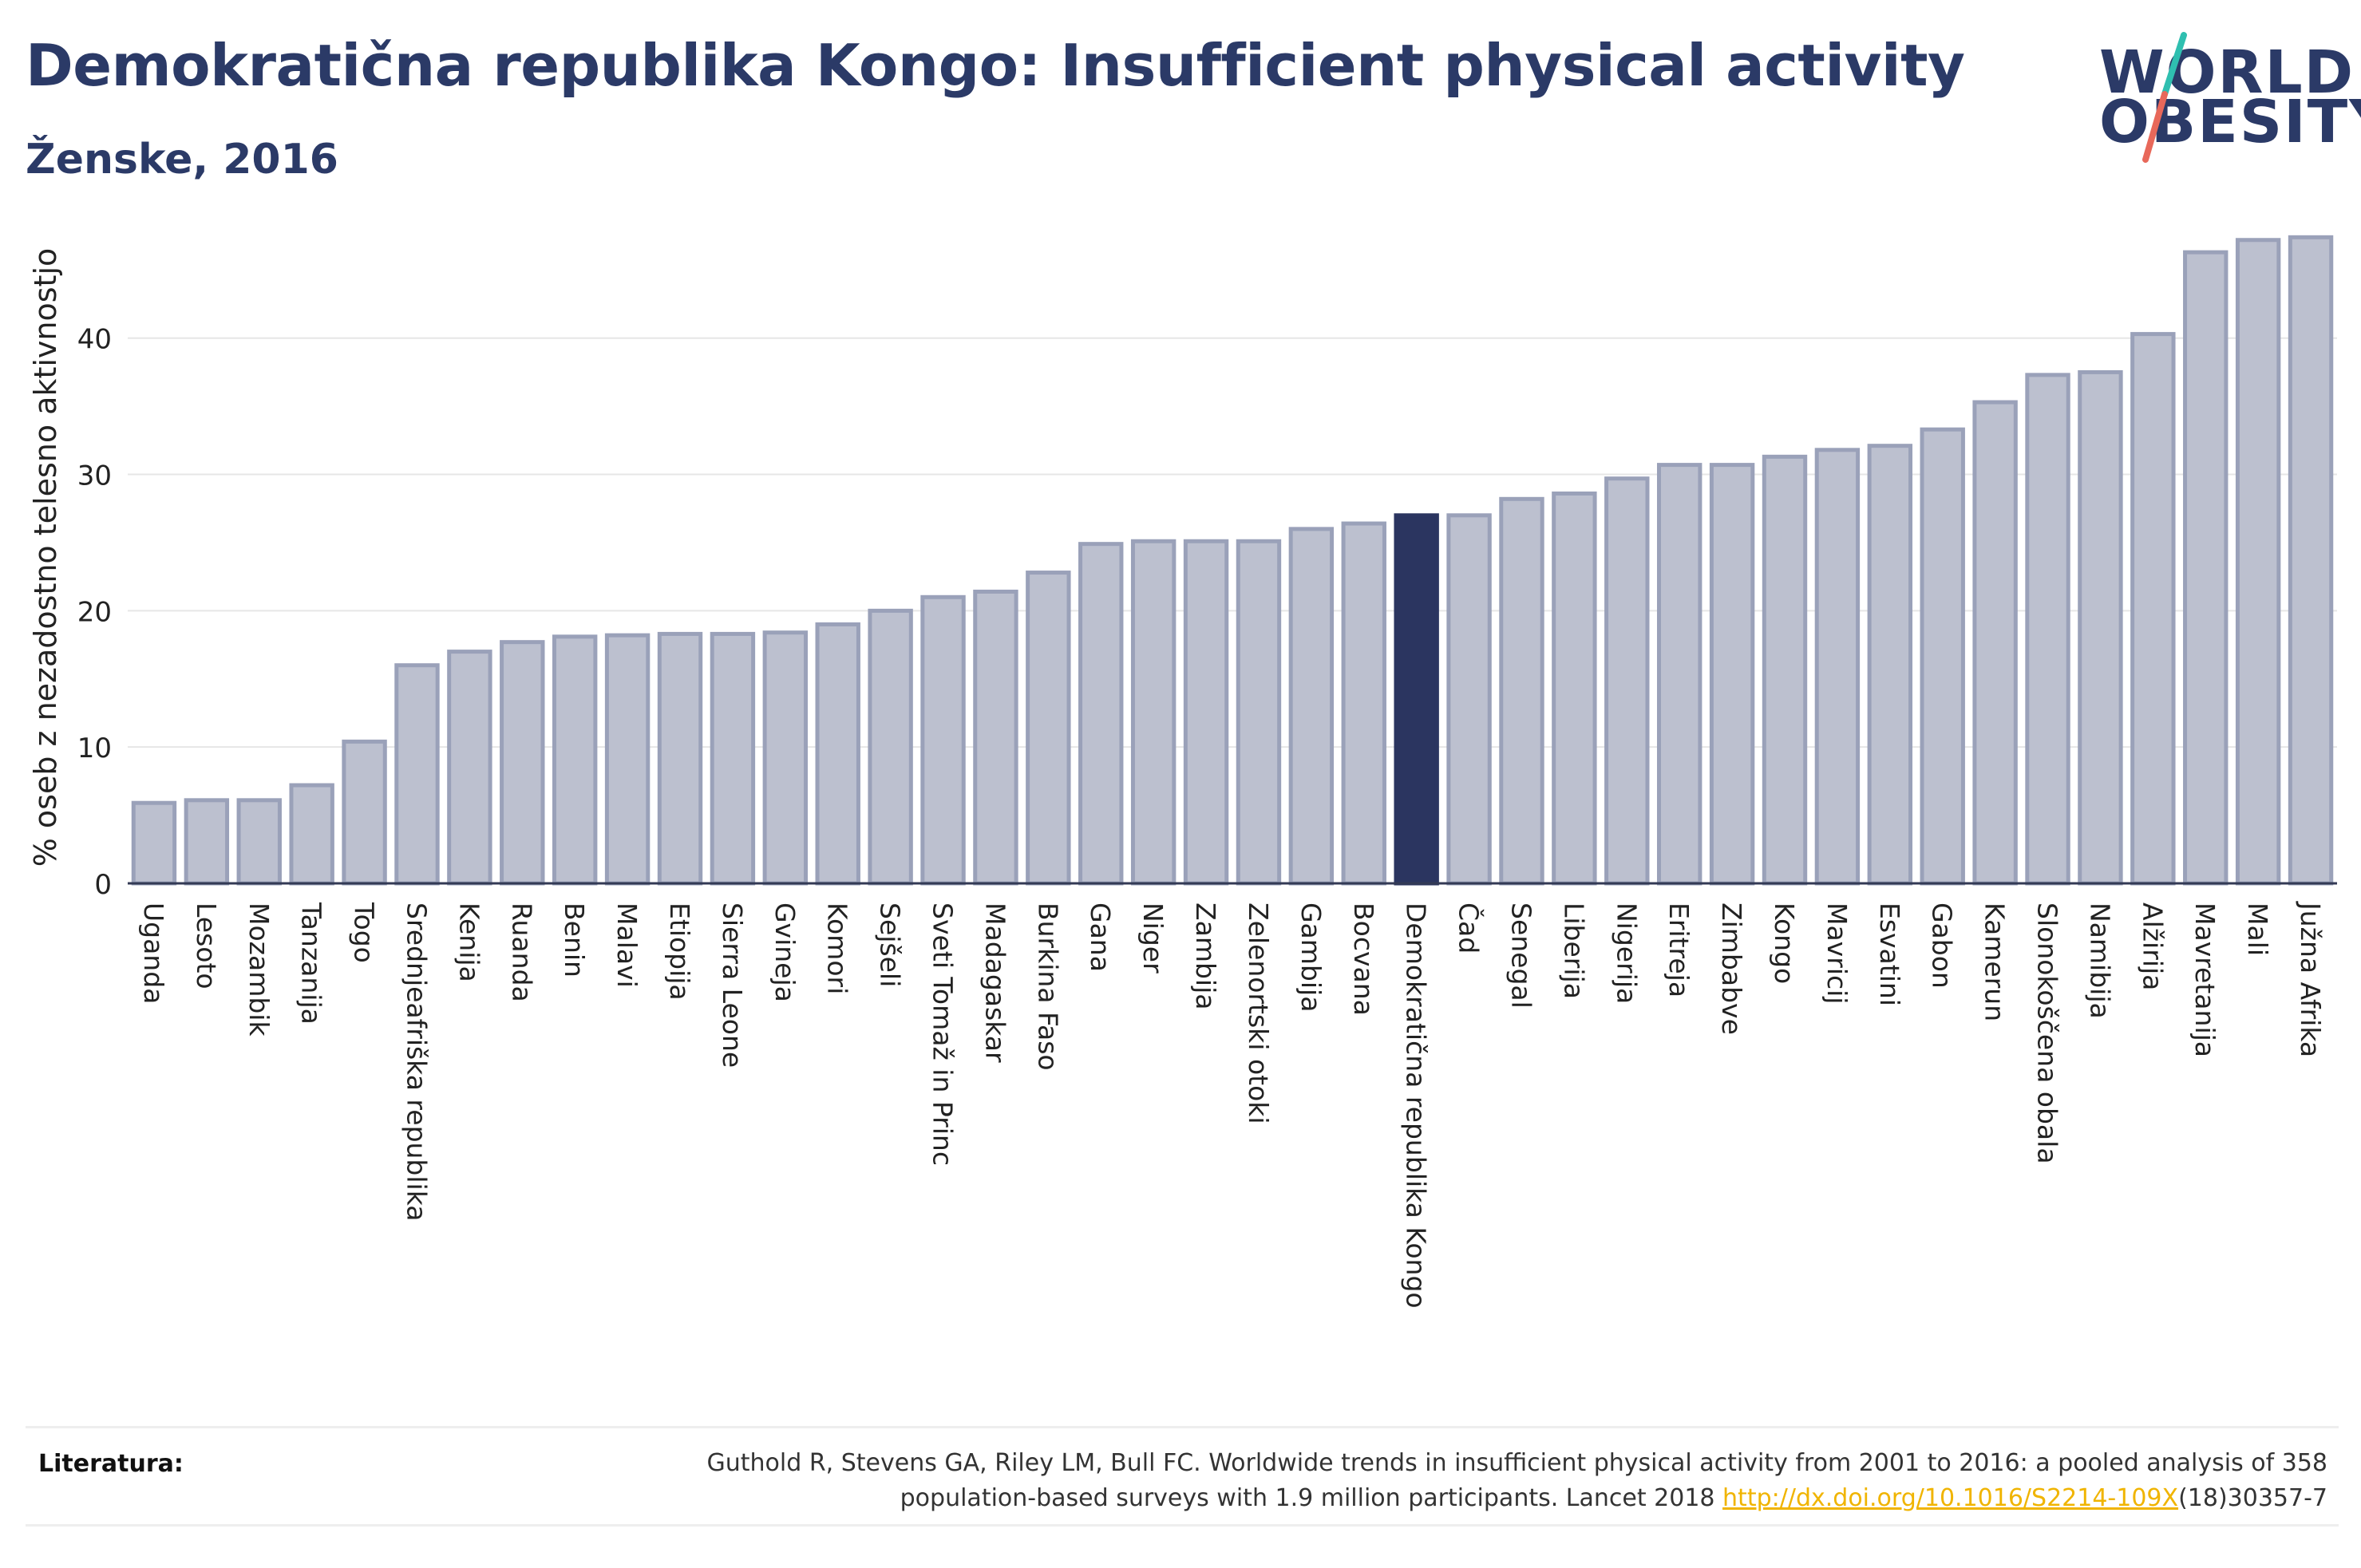 This screenshot has width=2361, height=1568. Describe the element at coordinates (1205, 955) in the screenshot. I see `x-tick-label: Zambija` at that location.